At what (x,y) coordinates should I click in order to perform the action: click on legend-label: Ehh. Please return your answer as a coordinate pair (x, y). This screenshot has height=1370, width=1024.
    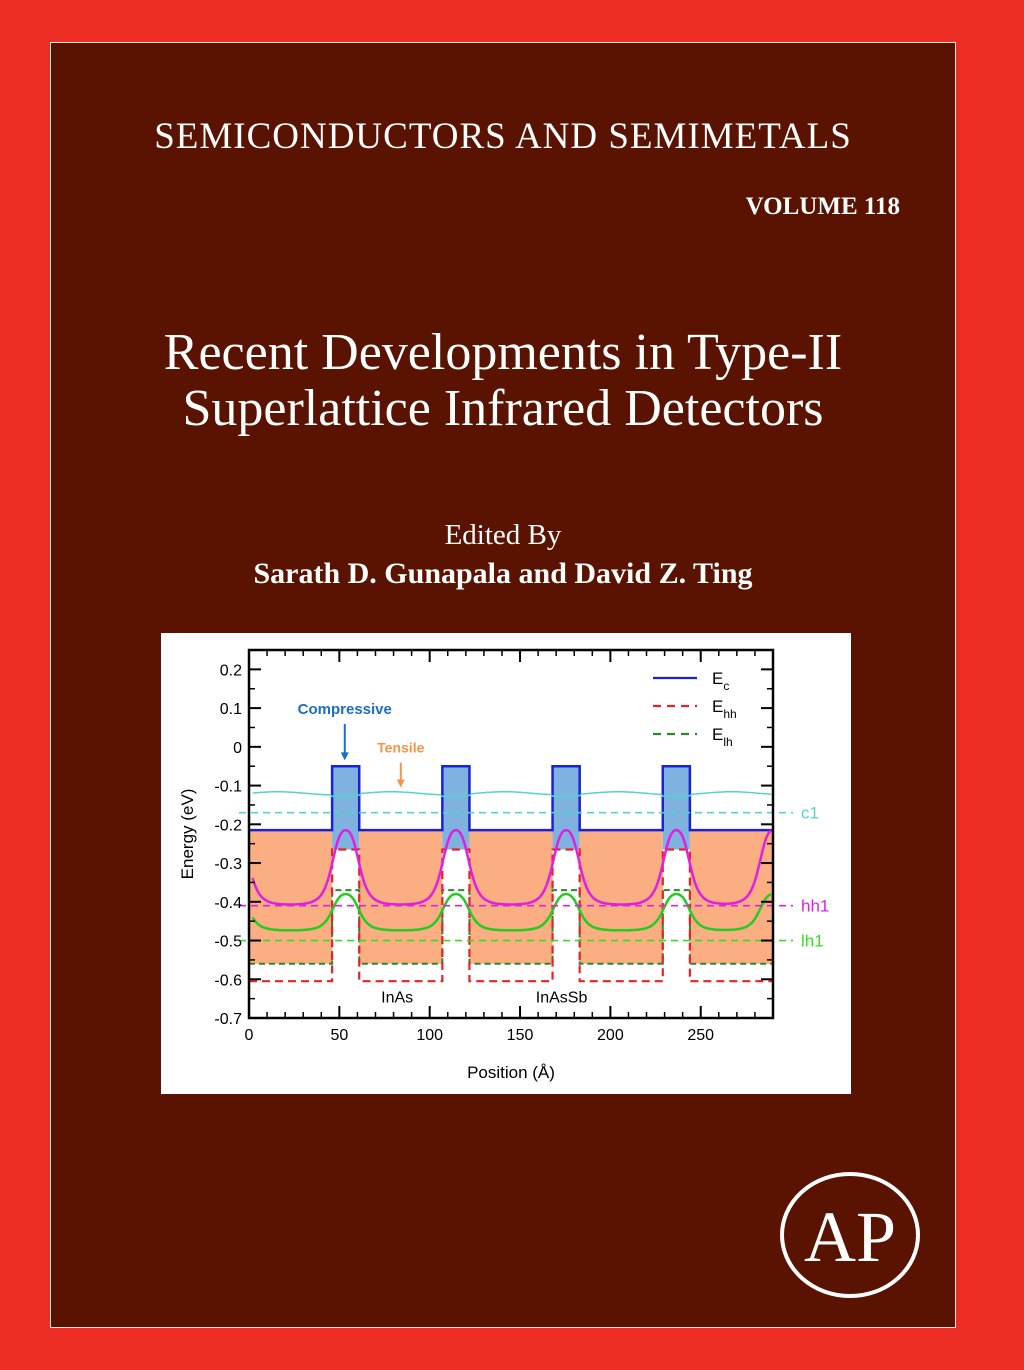
    Looking at the image, I should click on (724, 709).